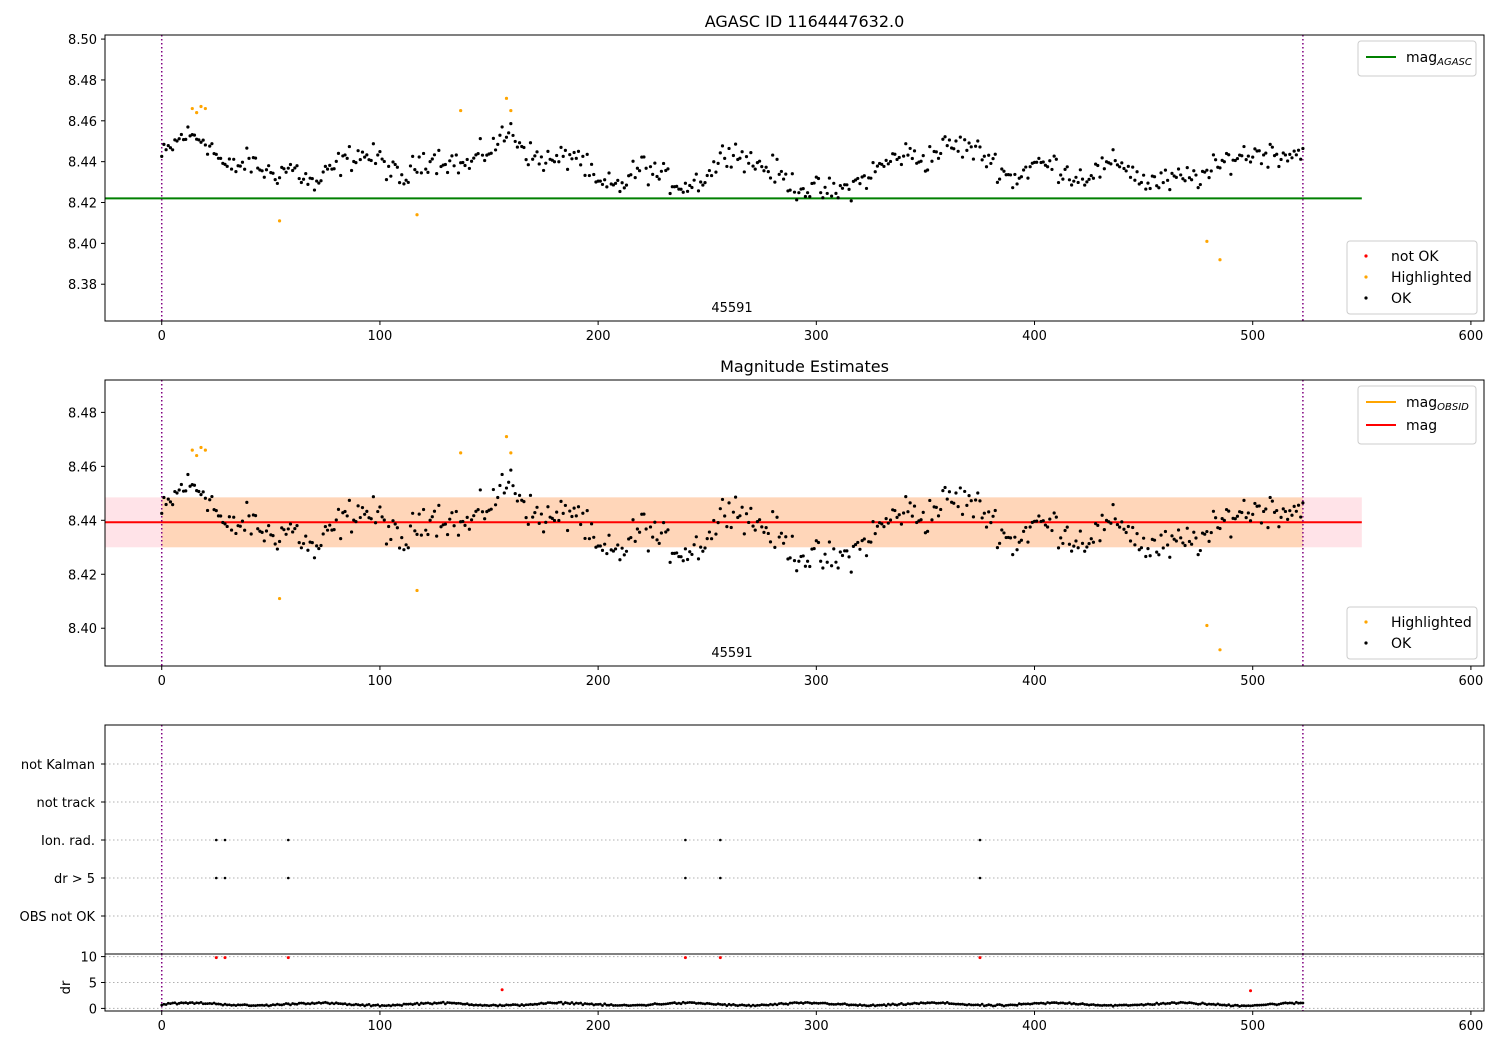 Image resolution: width=1500 pixels, height=1050 pixels. What do you see at coordinates (82, 521) in the screenshot?
I see `y-tick-label: 8.44` at bounding box center [82, 521].